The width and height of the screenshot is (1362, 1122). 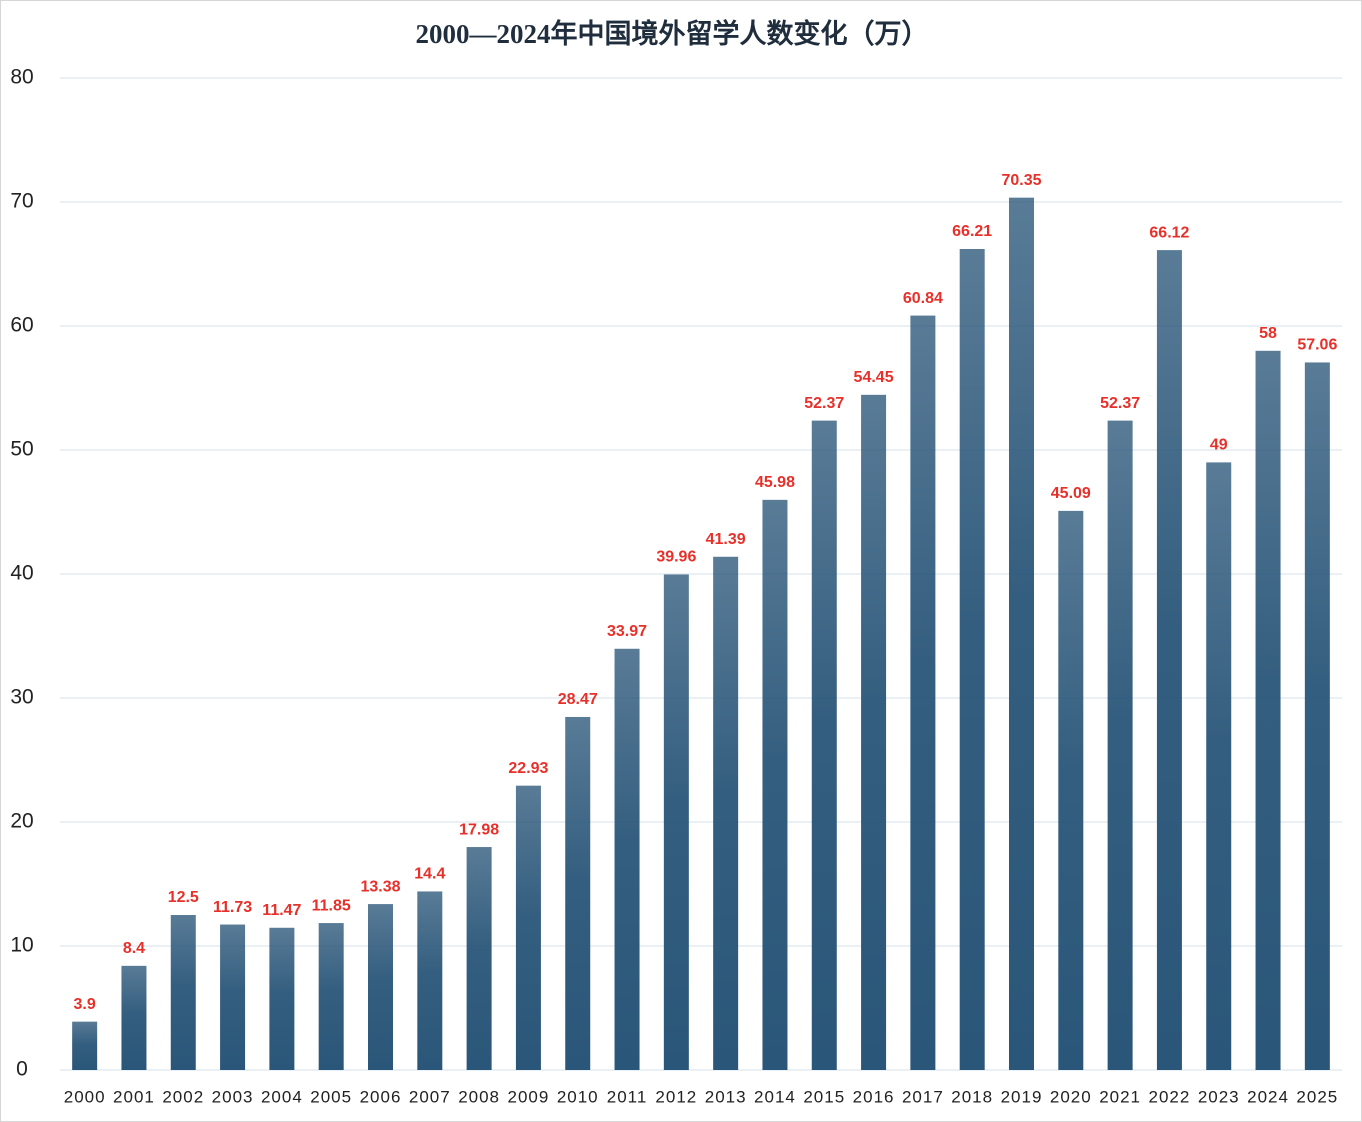 I want to click on x-tick-label: 2015, so click(x=824, y=1096).